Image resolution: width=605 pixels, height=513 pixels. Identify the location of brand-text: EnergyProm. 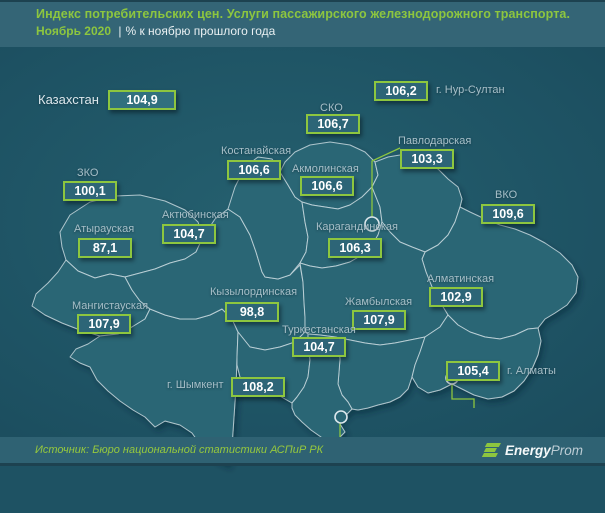
(544, 450).